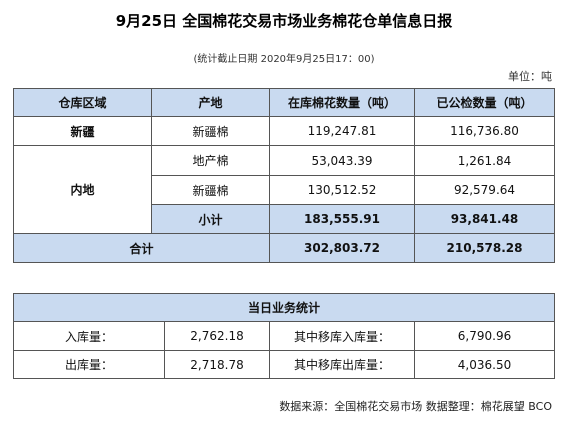  Describe the element at coordinates (484, 248) in the screenshot. I see `table-cell: 210,578.28` at that location.